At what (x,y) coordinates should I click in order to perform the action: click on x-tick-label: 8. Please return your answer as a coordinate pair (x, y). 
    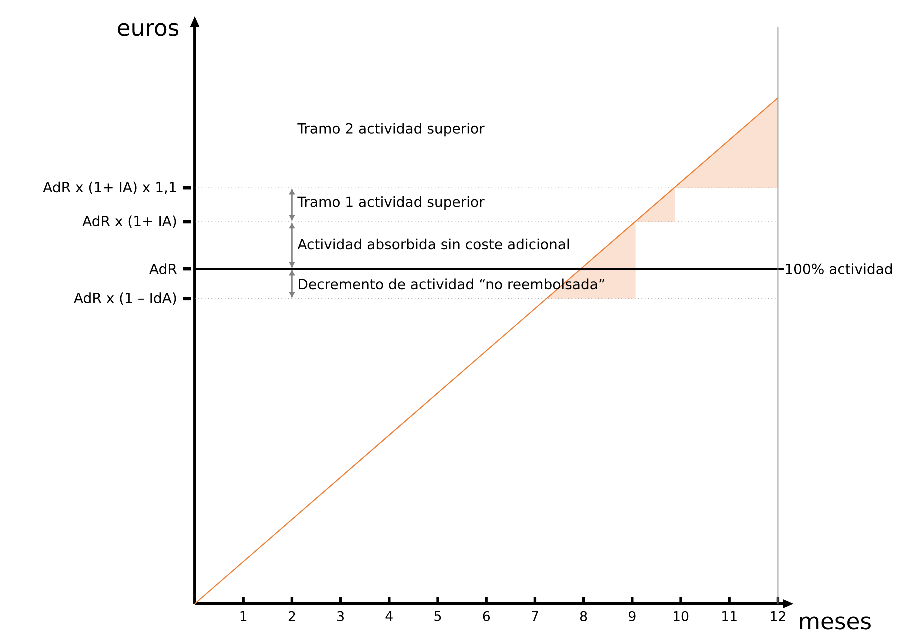
    Looking at the image, I should click on (584, 616).